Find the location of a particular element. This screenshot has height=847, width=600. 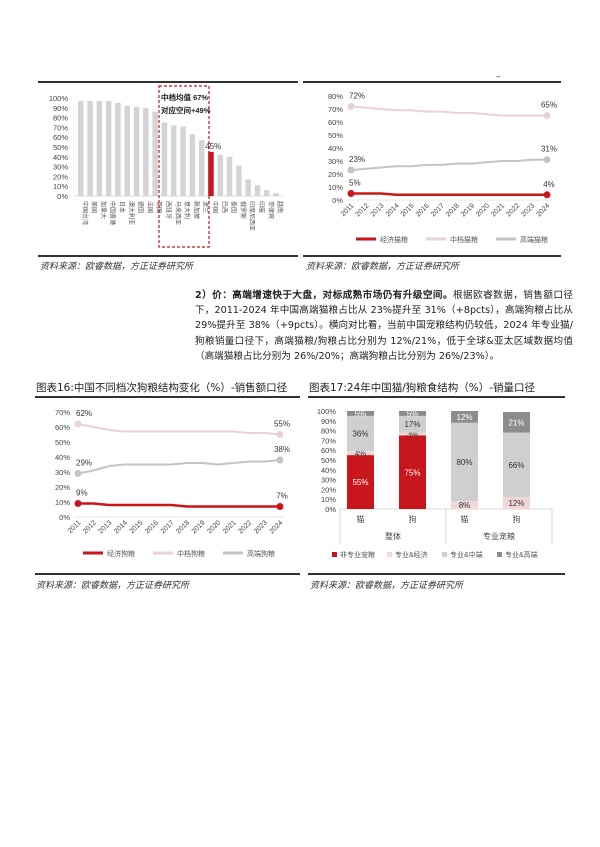

x-tick-label: 中国 is located at coordinates (215, 207).